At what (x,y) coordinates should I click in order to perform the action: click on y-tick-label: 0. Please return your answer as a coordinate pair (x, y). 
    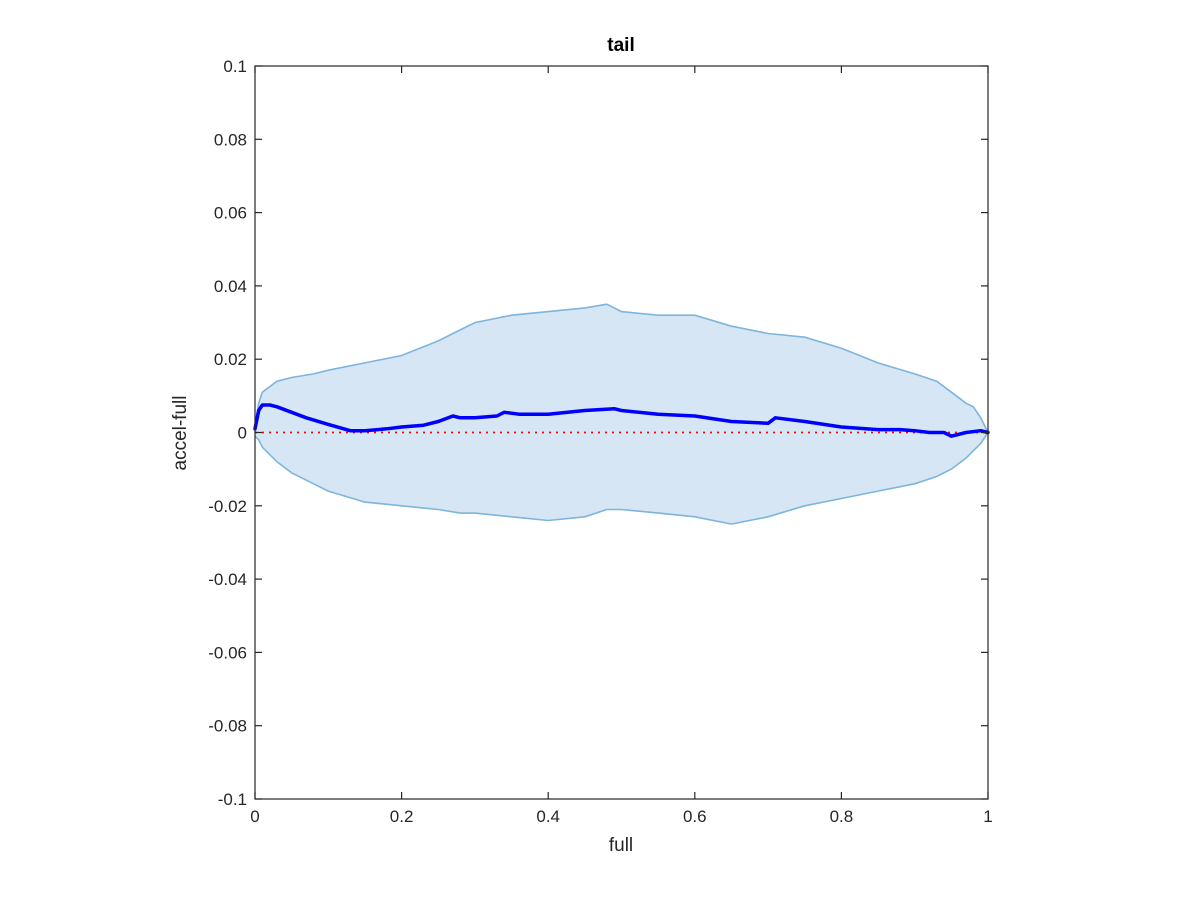
    Looking at the image, I should click on (242, 433).